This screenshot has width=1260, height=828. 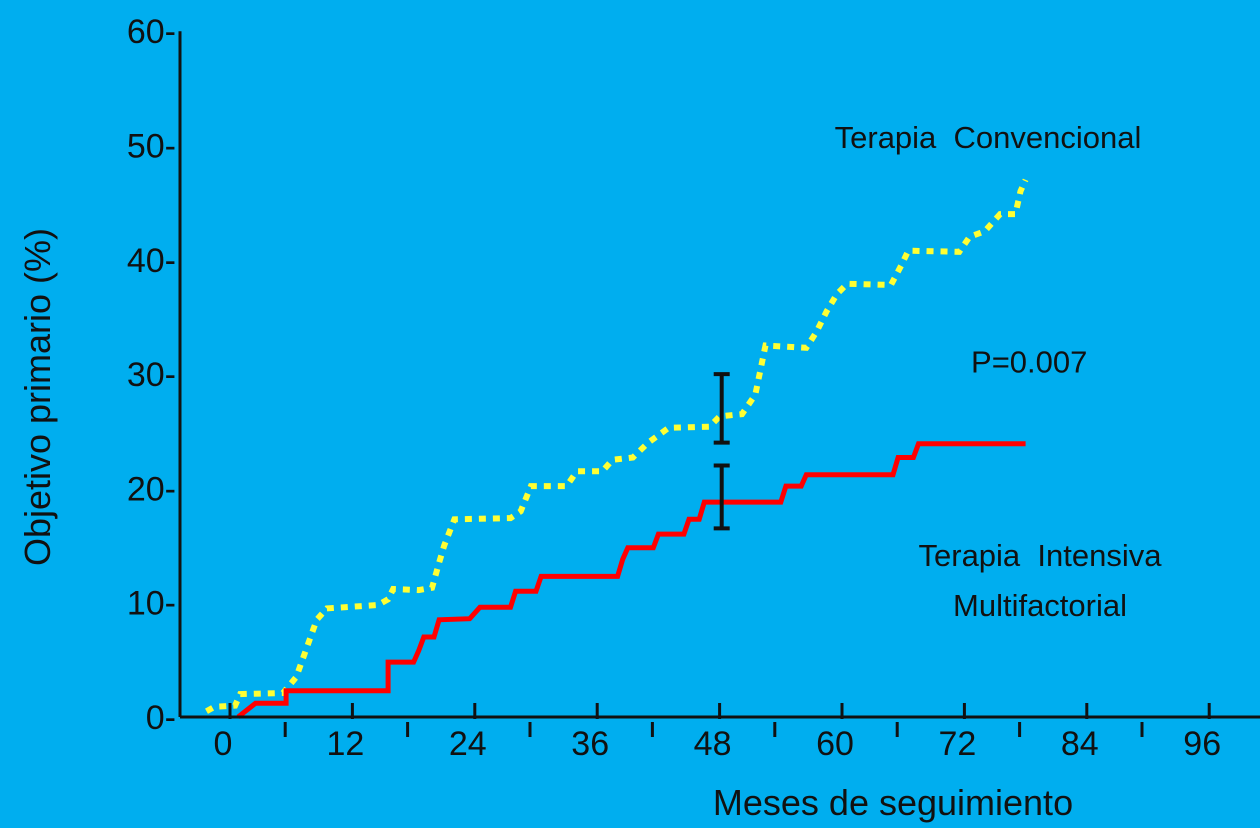 I want to click on x-tick-label: 96, so click(x=1202, y=744).